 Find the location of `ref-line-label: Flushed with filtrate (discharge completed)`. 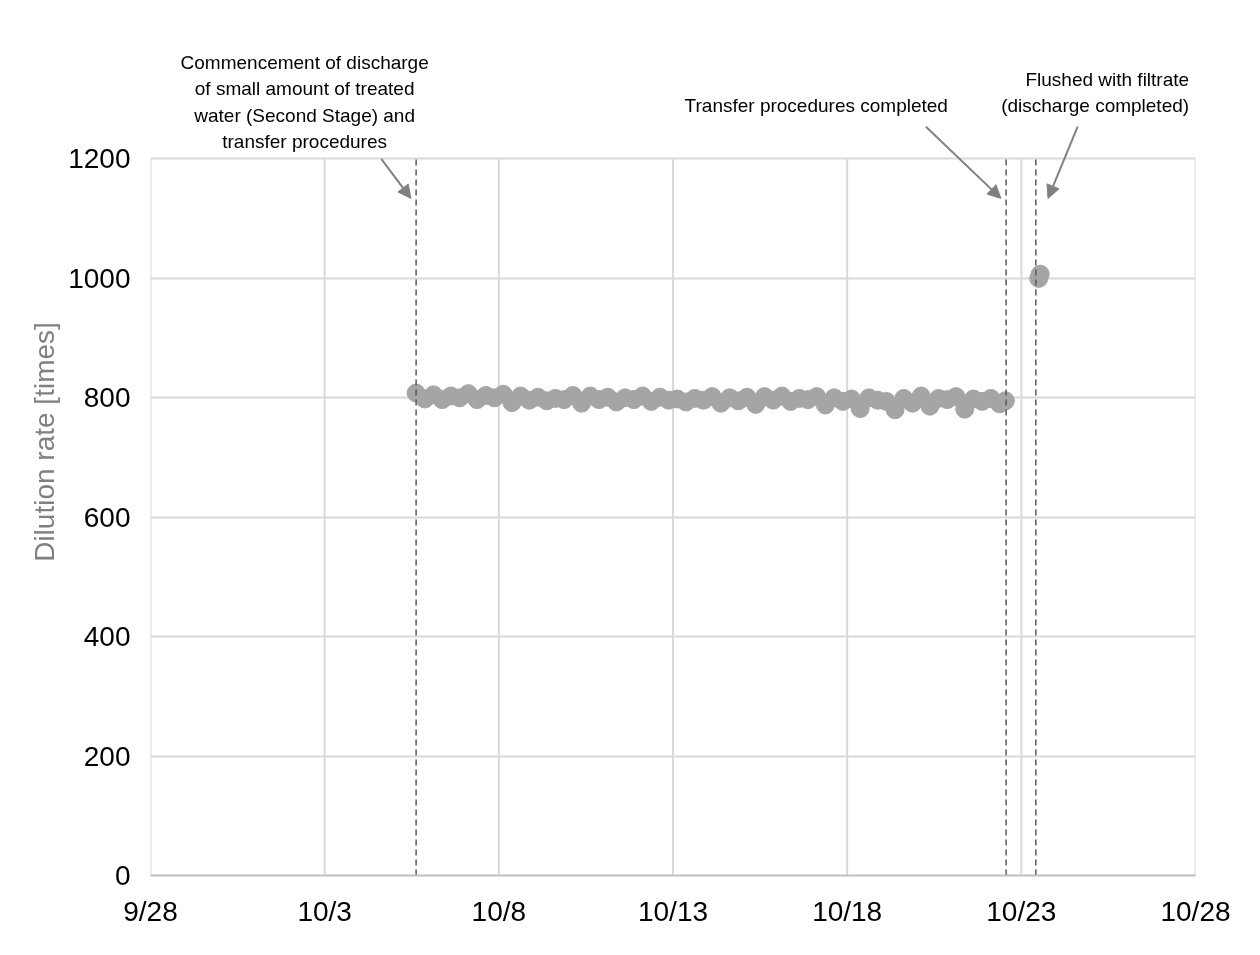

ref-line-label: Flushed with filtrate (discharge completed) is located at coordinates (1095, 92).